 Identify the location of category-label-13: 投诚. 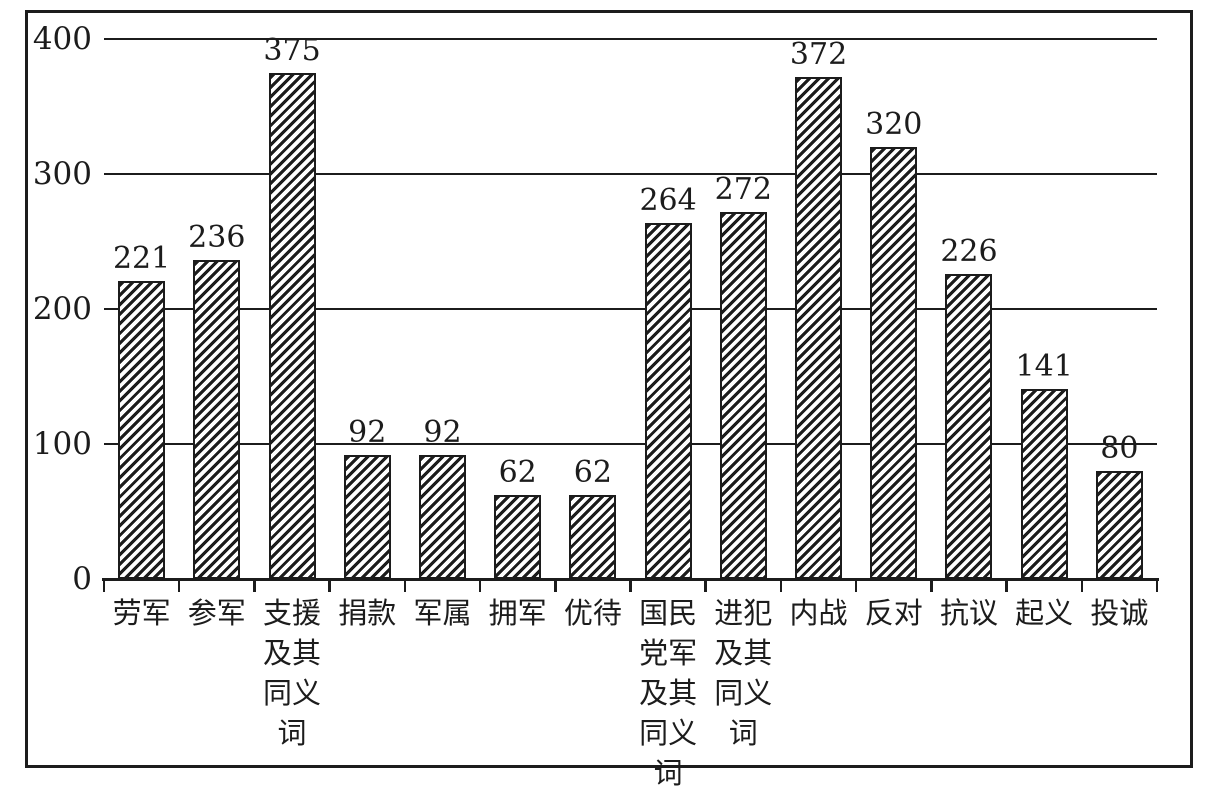
(1119, 613).